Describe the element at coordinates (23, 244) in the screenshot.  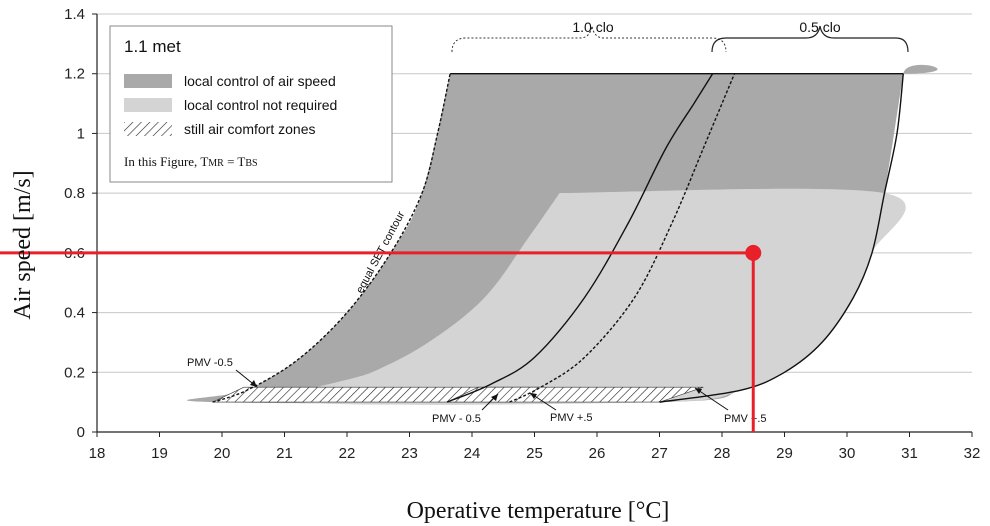
I see `y-axis-title: Air speed [m/s]` at that location.